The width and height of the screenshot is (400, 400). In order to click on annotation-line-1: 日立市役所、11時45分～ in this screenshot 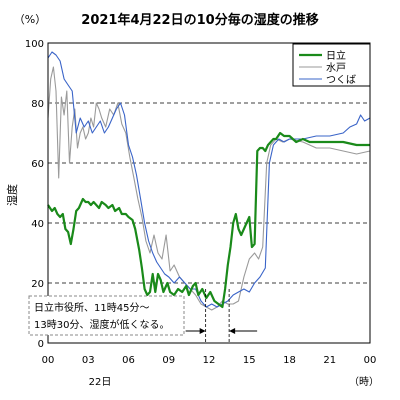, I will do `click(91, 307)`.